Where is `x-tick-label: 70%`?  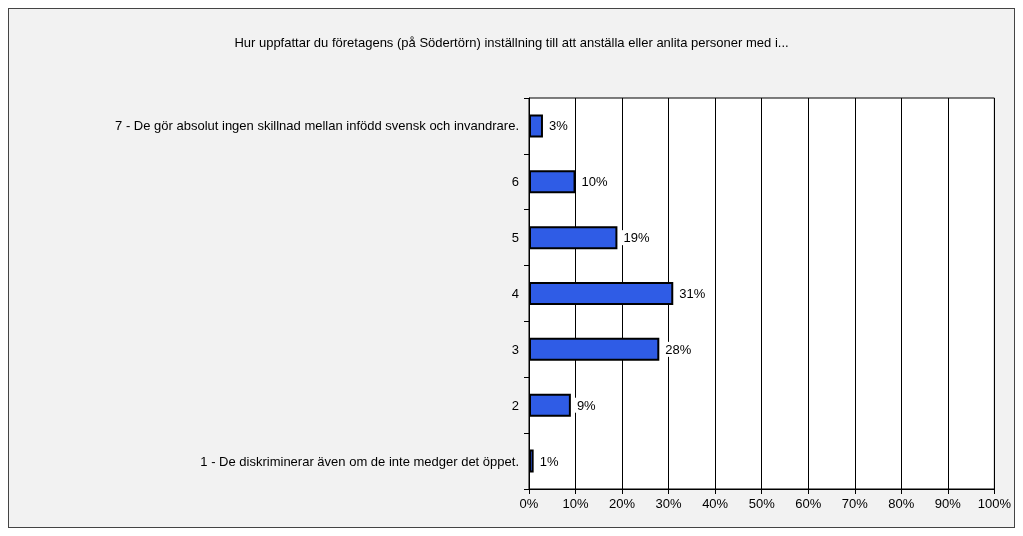
x-tick-label: 70% is located at coordinates (855, 503).